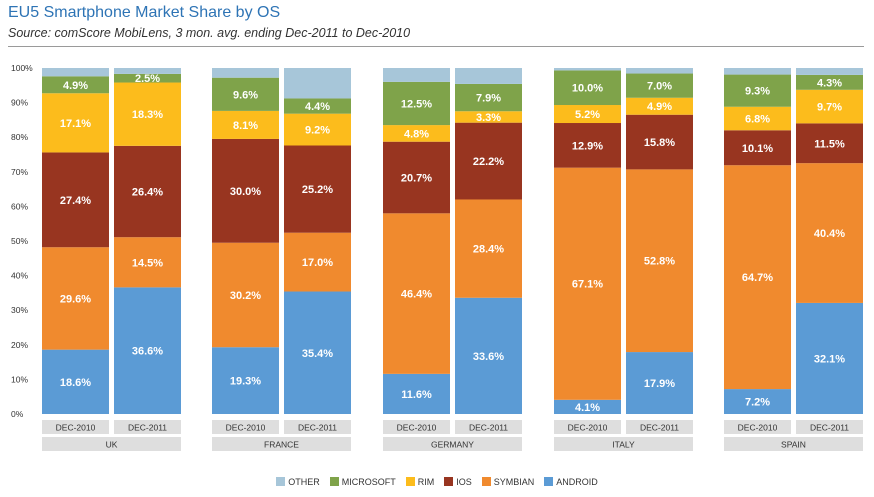 Image resolution: width=874 pixels, height=497 pixels. Describe the element at coordinates (587, 89) in the screenshot. I see `data-label-microsoft: 10.0%` at that location.